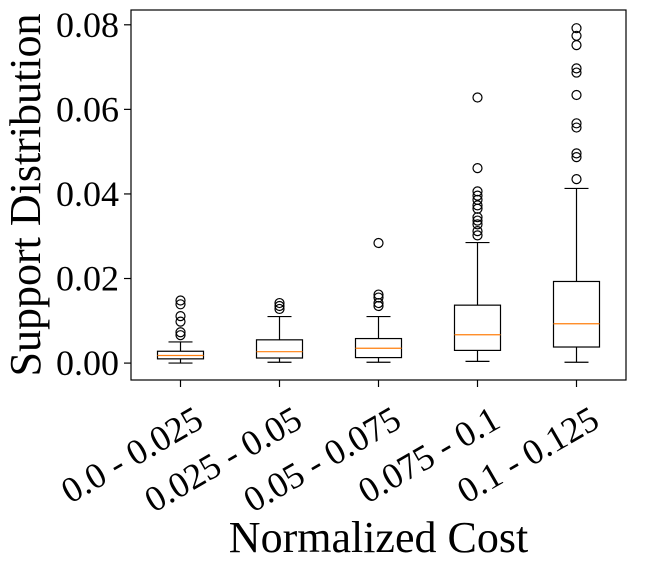 This screenshot has width=665, height=569. Describe the element at coordinates (378, 537) in the screenshot. I see `x-axis-label: Normalized Cost` at that location.